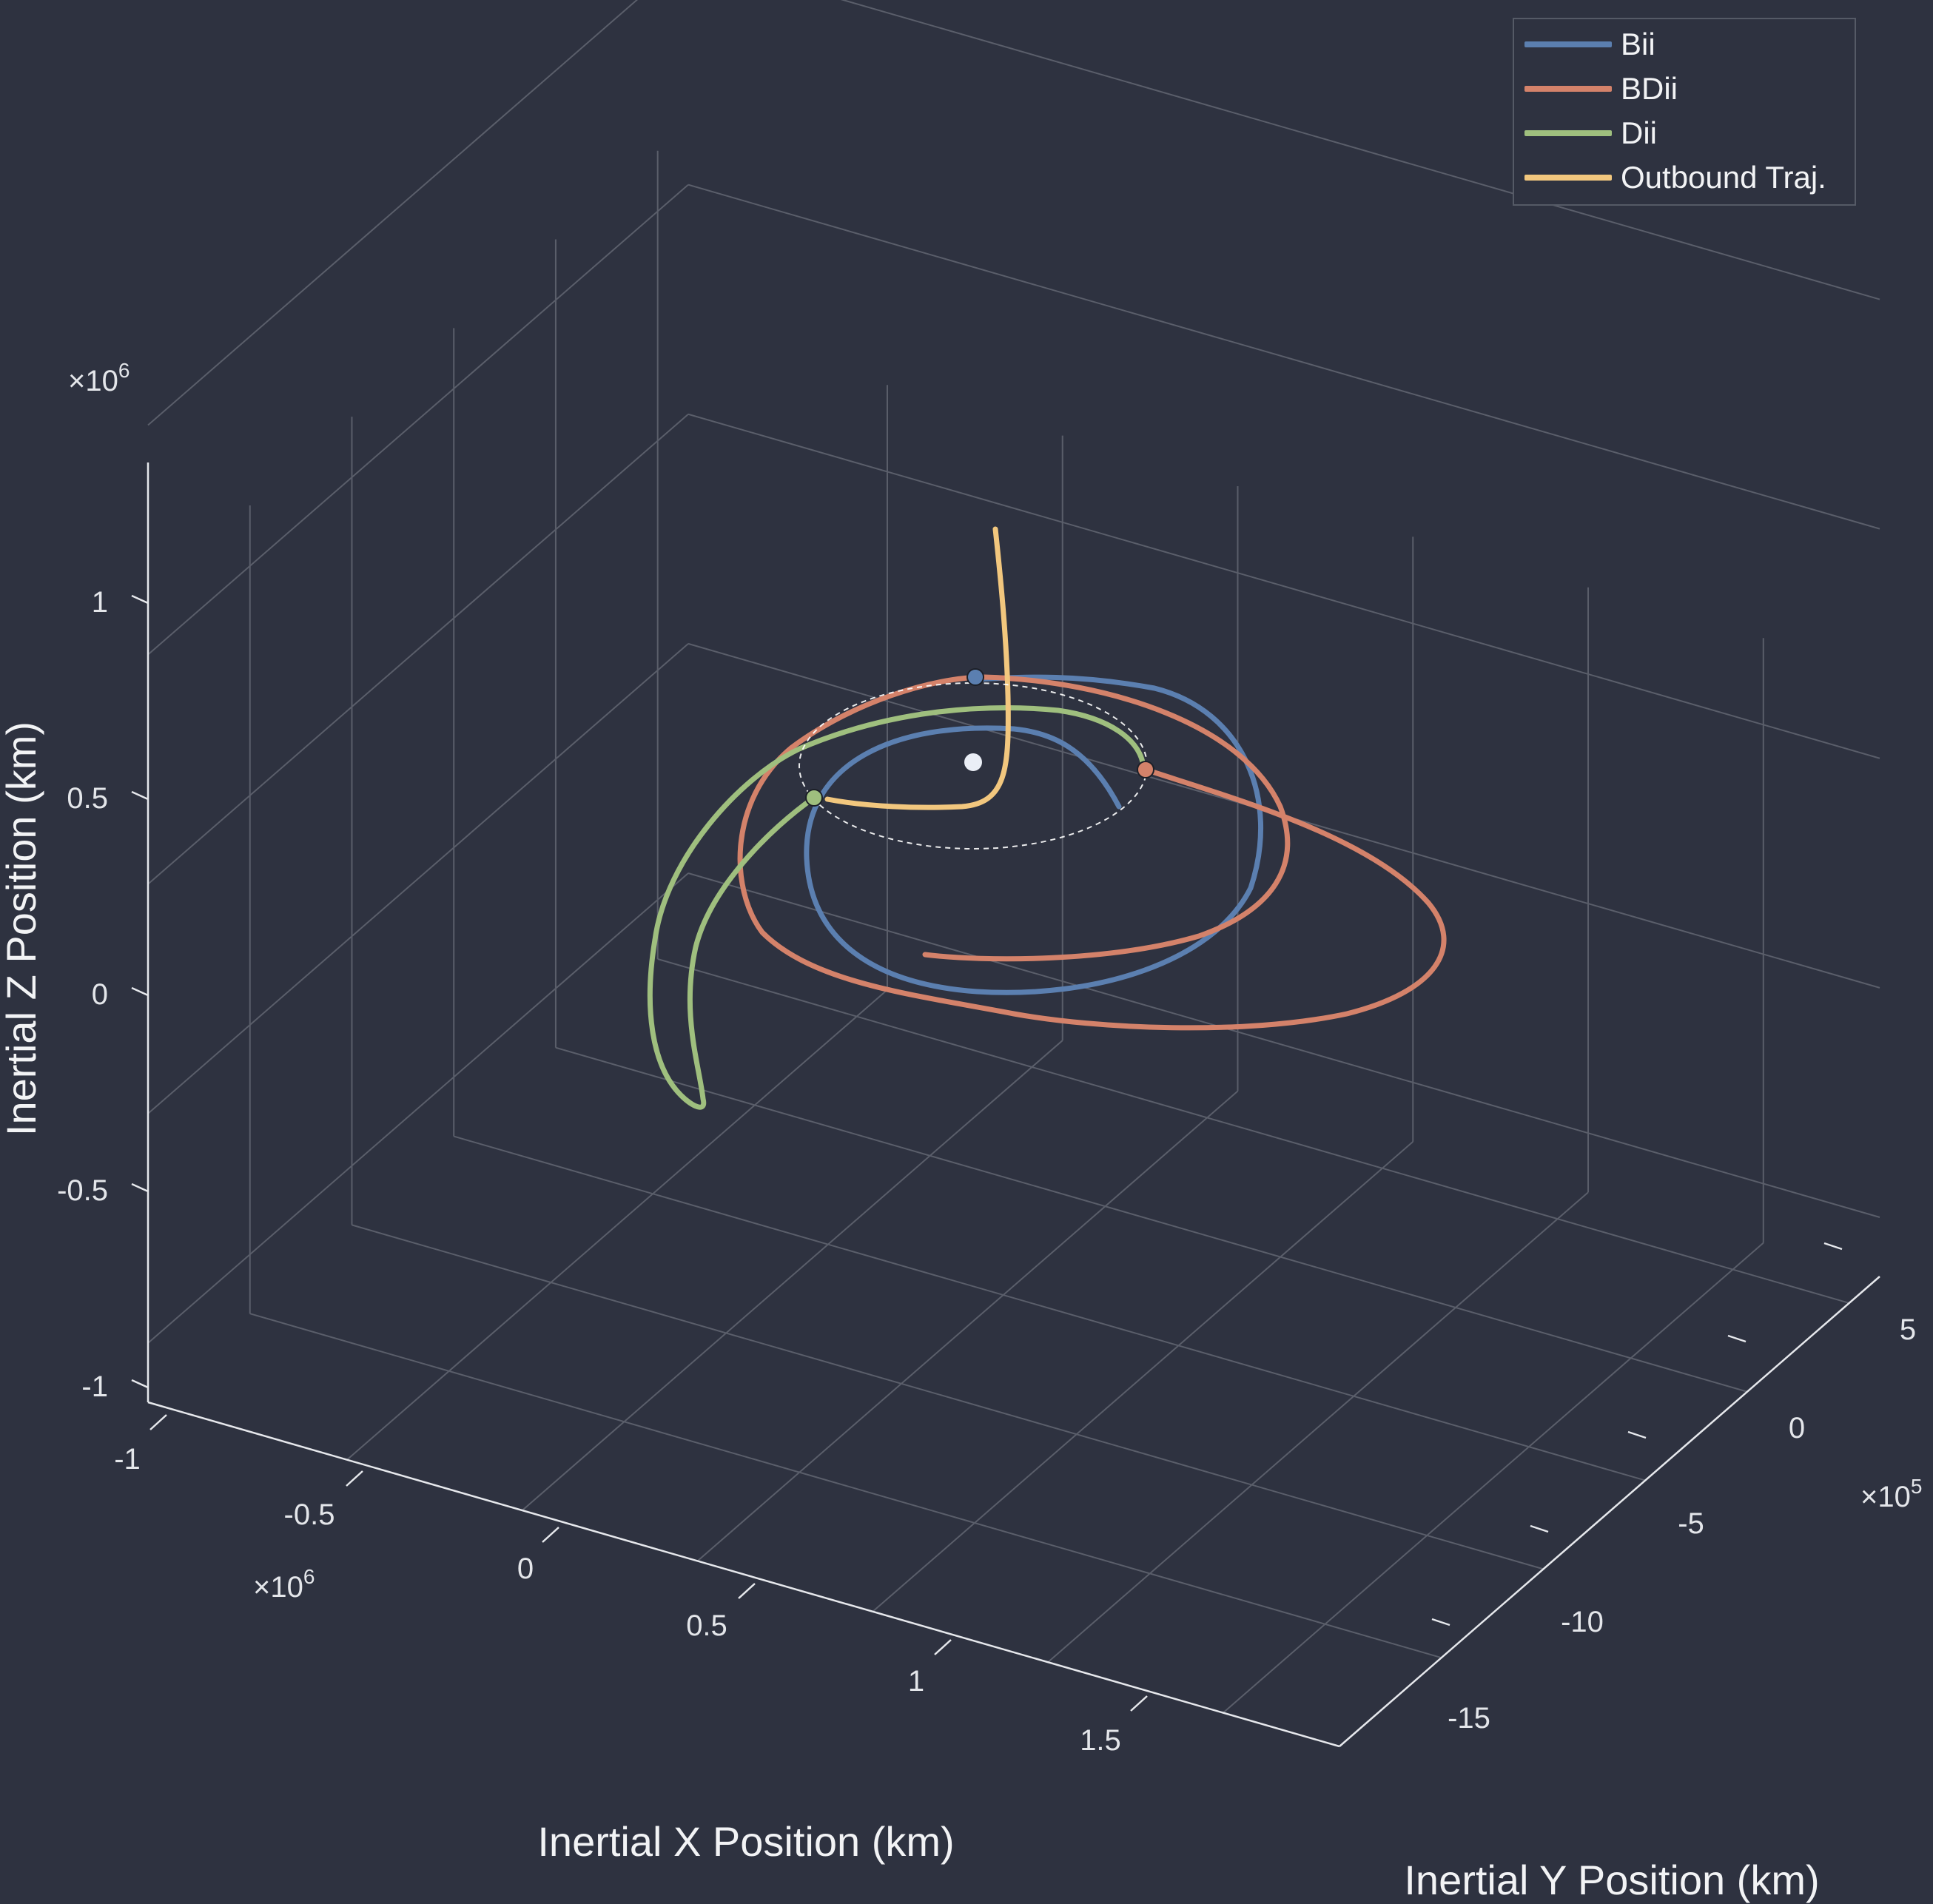  Describe the element at coordinates (973, 762) in the screenshot. I see `central-body` at that location.